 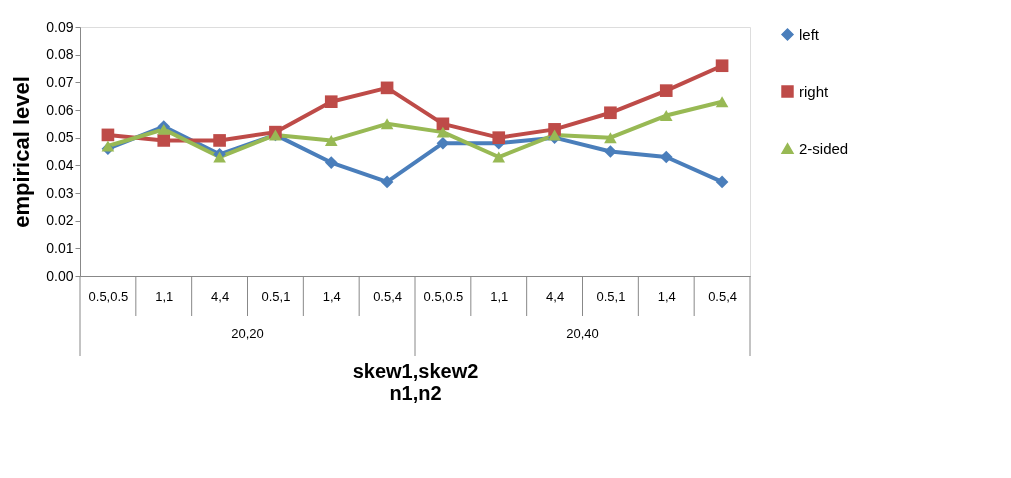 What do you see at coordinates (415, 381) in the screenshot?
I see `x-axis-title: skew1,skew2 n1,n2` at bounding box center [415, 381].